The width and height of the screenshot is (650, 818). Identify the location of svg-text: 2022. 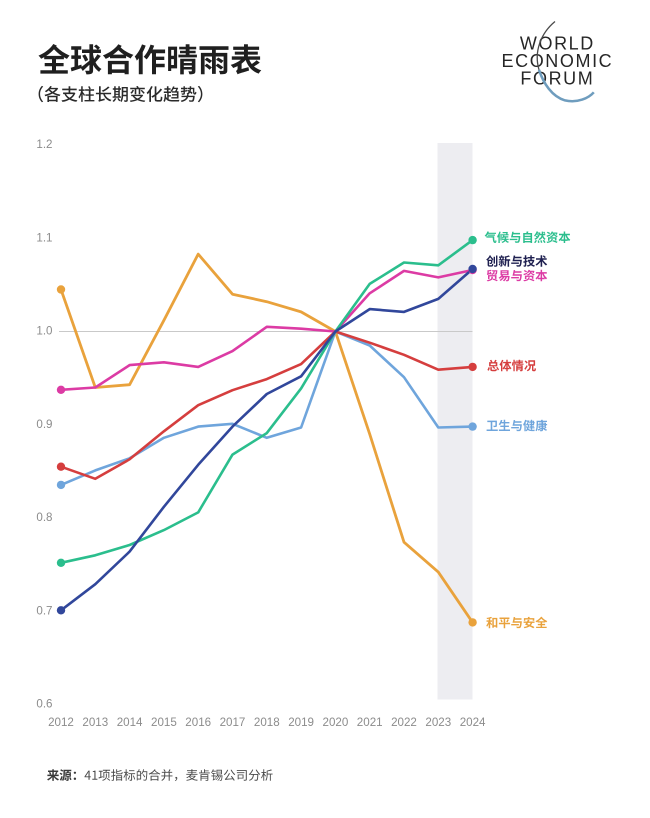
(404, 722).